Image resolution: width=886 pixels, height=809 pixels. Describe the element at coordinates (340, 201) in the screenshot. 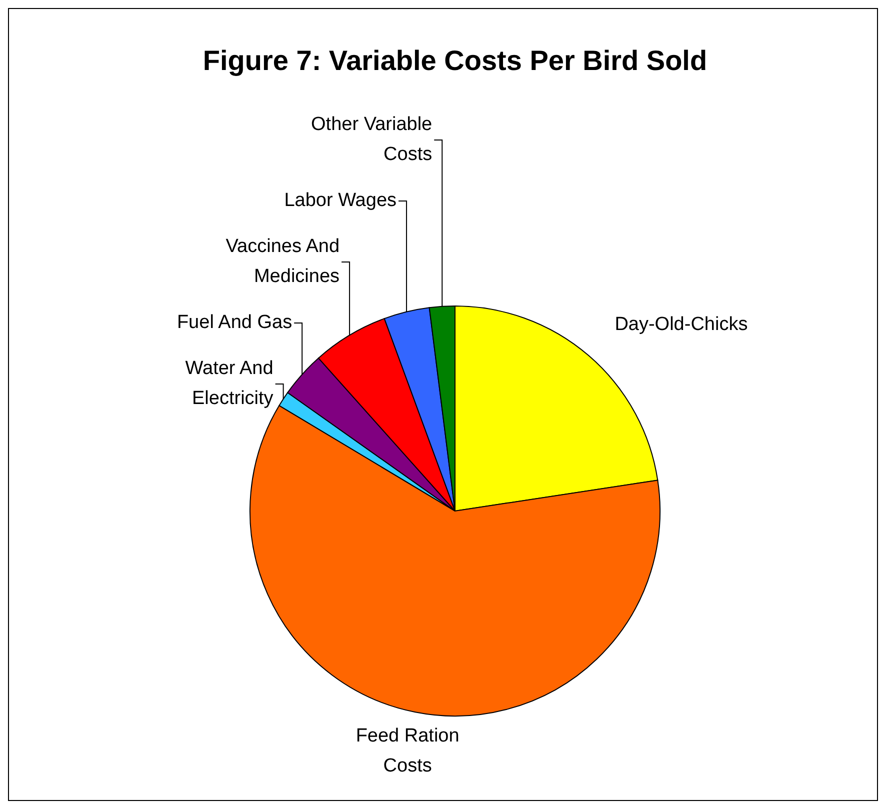

I see `slice-label: Labor Wages` at that location.